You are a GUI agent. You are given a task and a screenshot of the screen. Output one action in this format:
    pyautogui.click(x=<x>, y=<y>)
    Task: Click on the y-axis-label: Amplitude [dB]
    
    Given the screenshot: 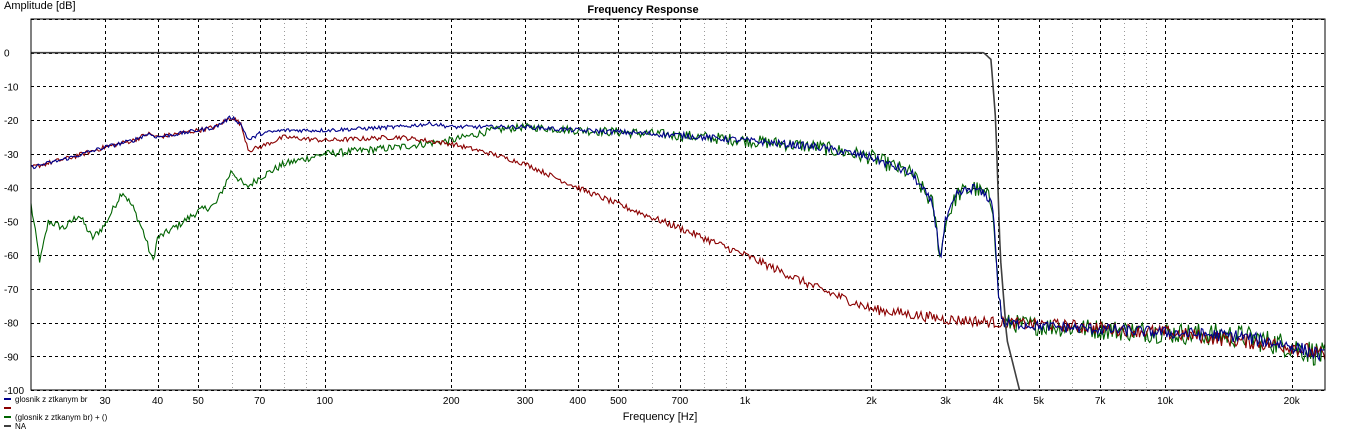 What is the action you would take?
    pyautogui.click(x=40, y=6)
    